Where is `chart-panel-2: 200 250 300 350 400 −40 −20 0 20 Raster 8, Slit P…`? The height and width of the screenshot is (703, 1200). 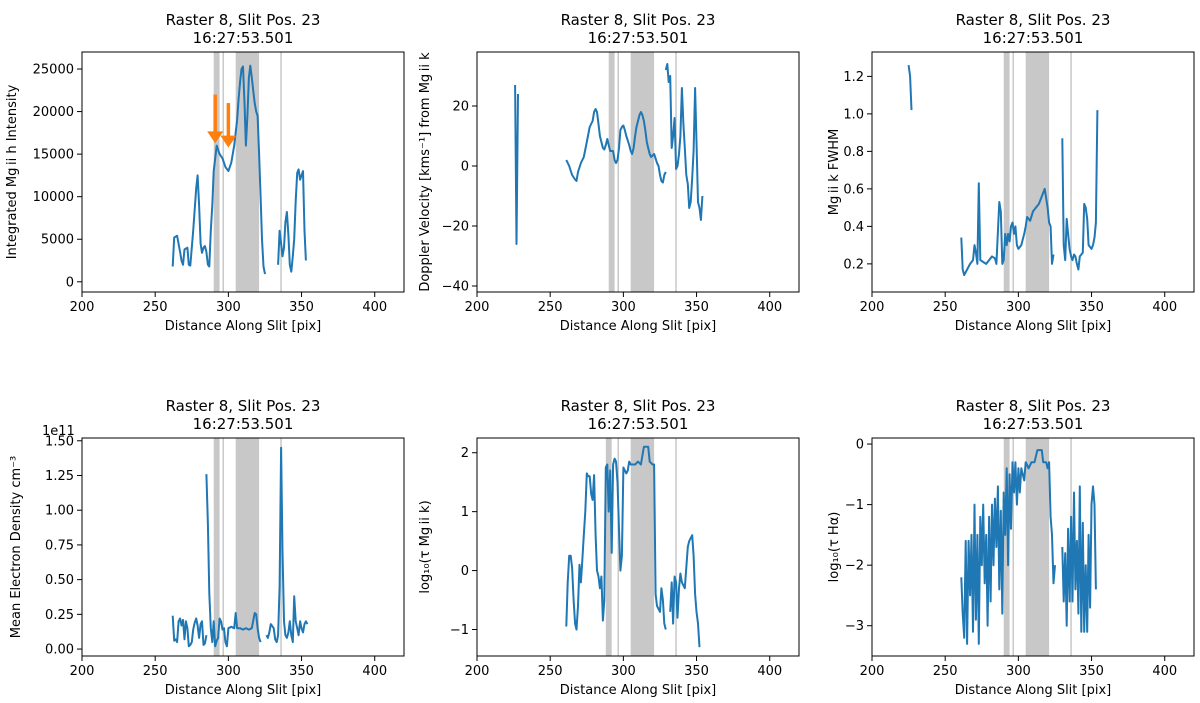 chart-panel-2: 200 250 300 350 400 −40 −20 0 20 Raster 8, Slit P… is located at coordinates (609, 172).